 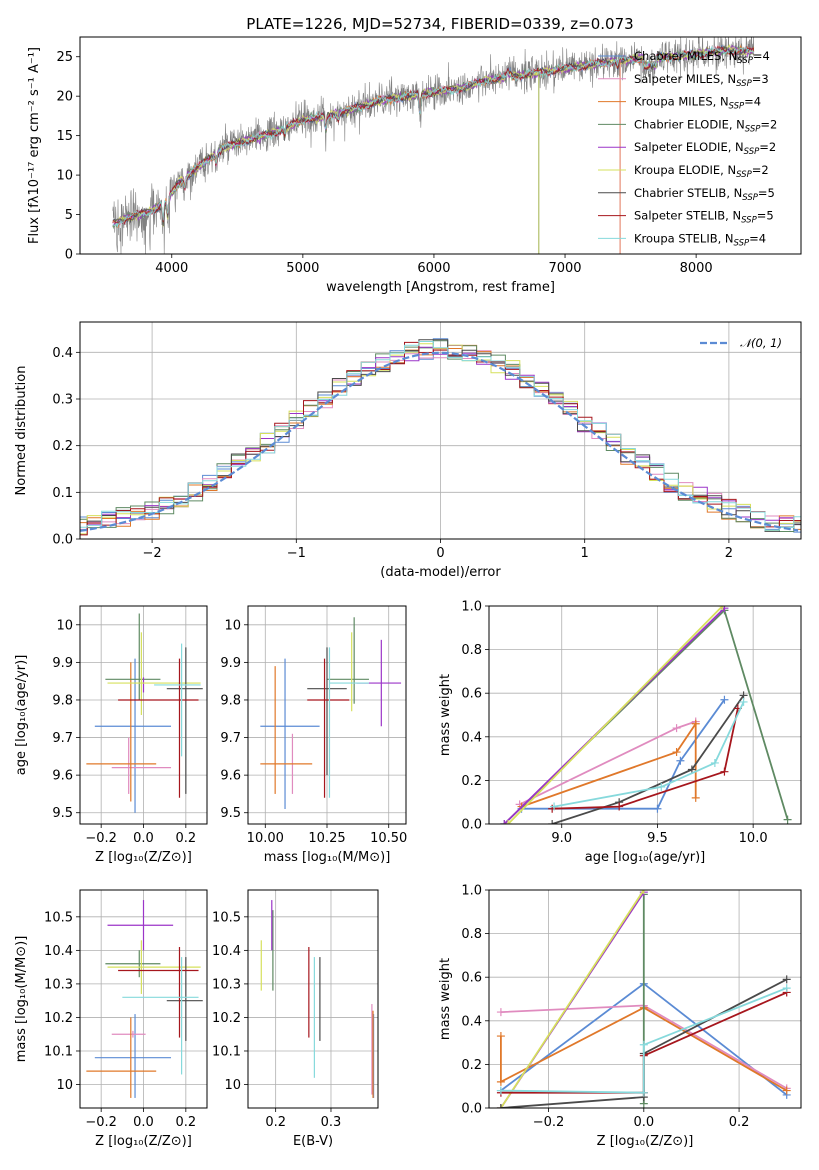 I want to click on legend-label-eq: =5, so click(x=765, y=216).